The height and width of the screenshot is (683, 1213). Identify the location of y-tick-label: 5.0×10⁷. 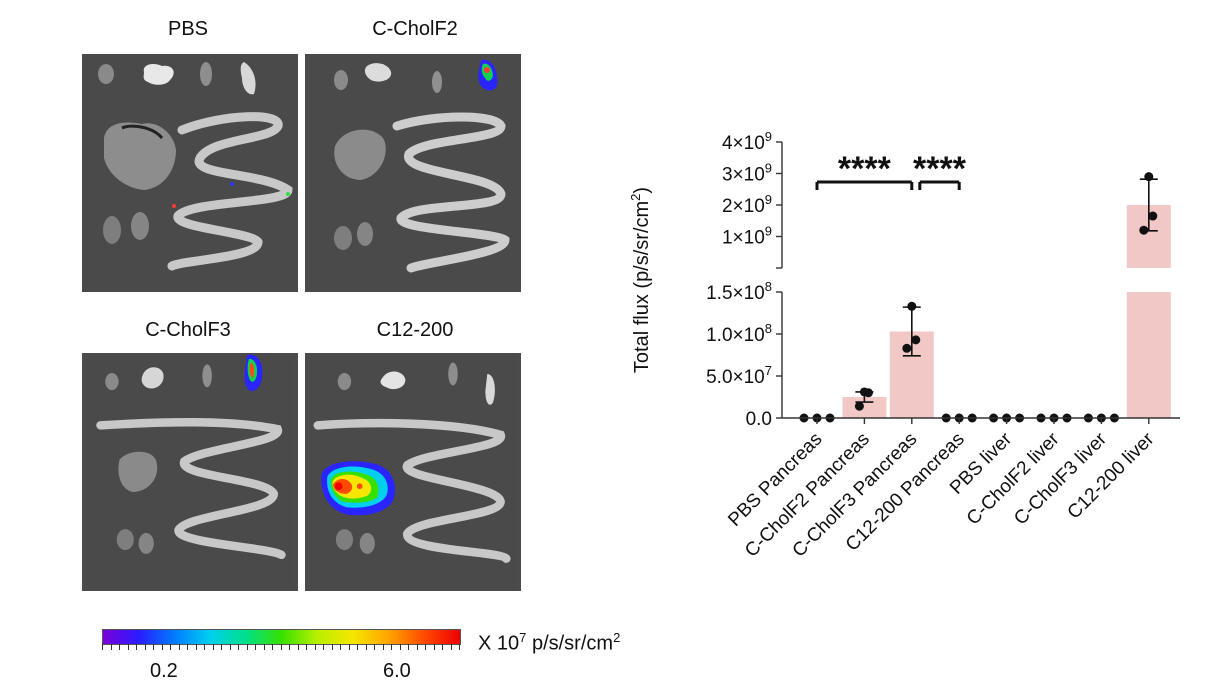
(739, 375).